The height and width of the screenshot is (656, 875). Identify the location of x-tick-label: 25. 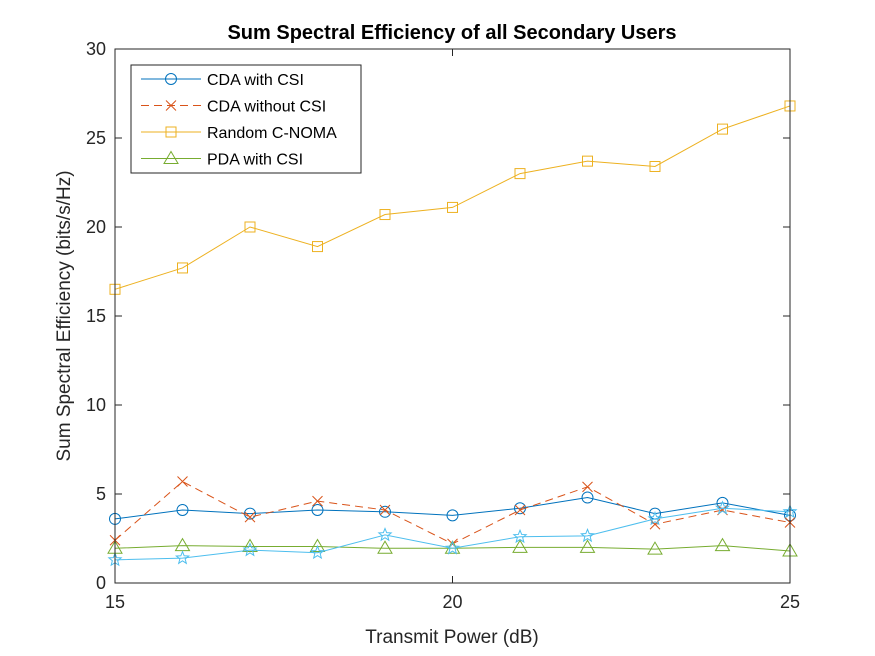
(790, 602).